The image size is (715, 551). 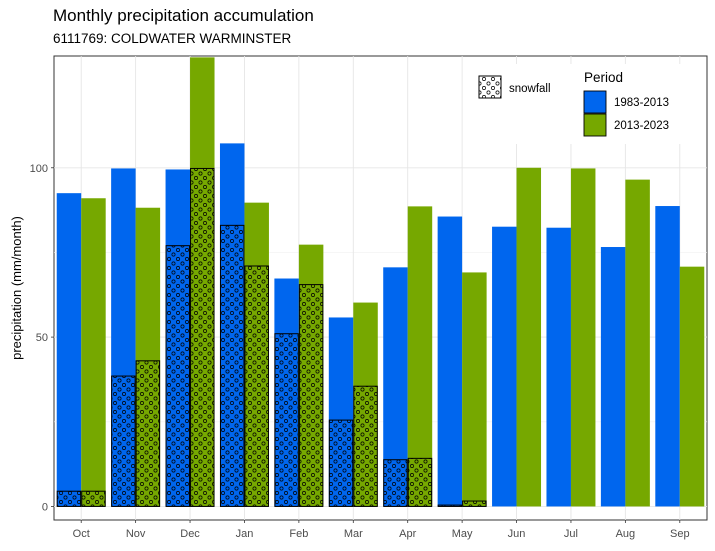 I want to click on bar-1983-2013-May, so click(x=450, y=361).